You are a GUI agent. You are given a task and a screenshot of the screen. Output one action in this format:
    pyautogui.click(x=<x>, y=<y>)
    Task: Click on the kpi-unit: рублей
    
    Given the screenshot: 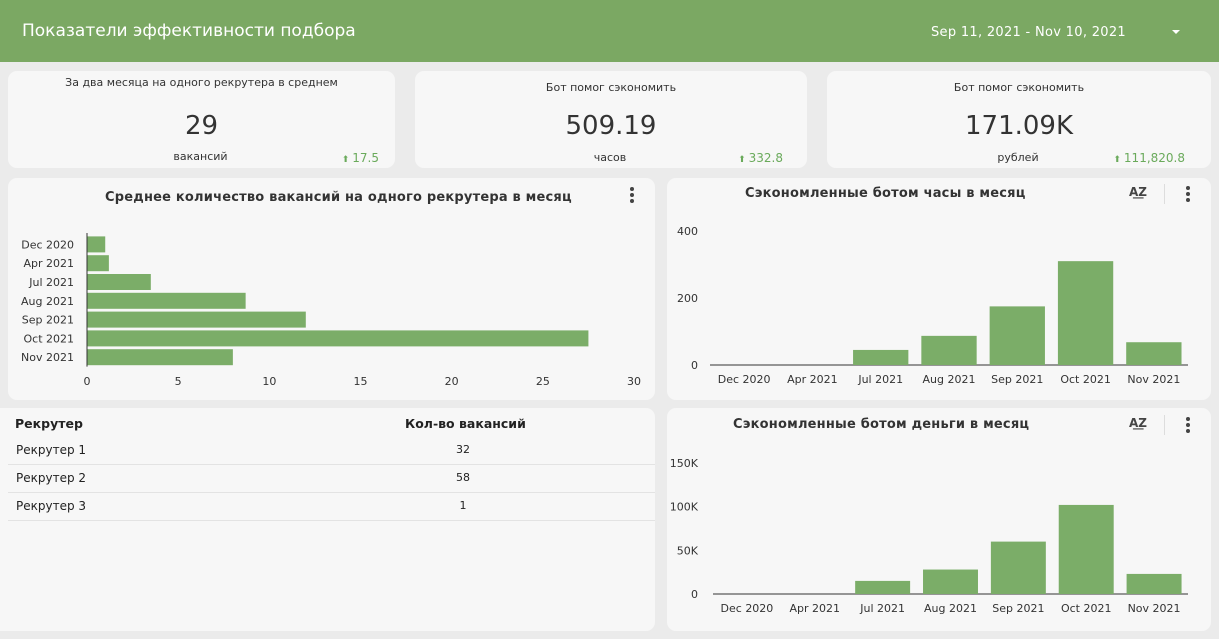 What is the action you would take?
    pyautogui.click(x=1018, y=157)
    